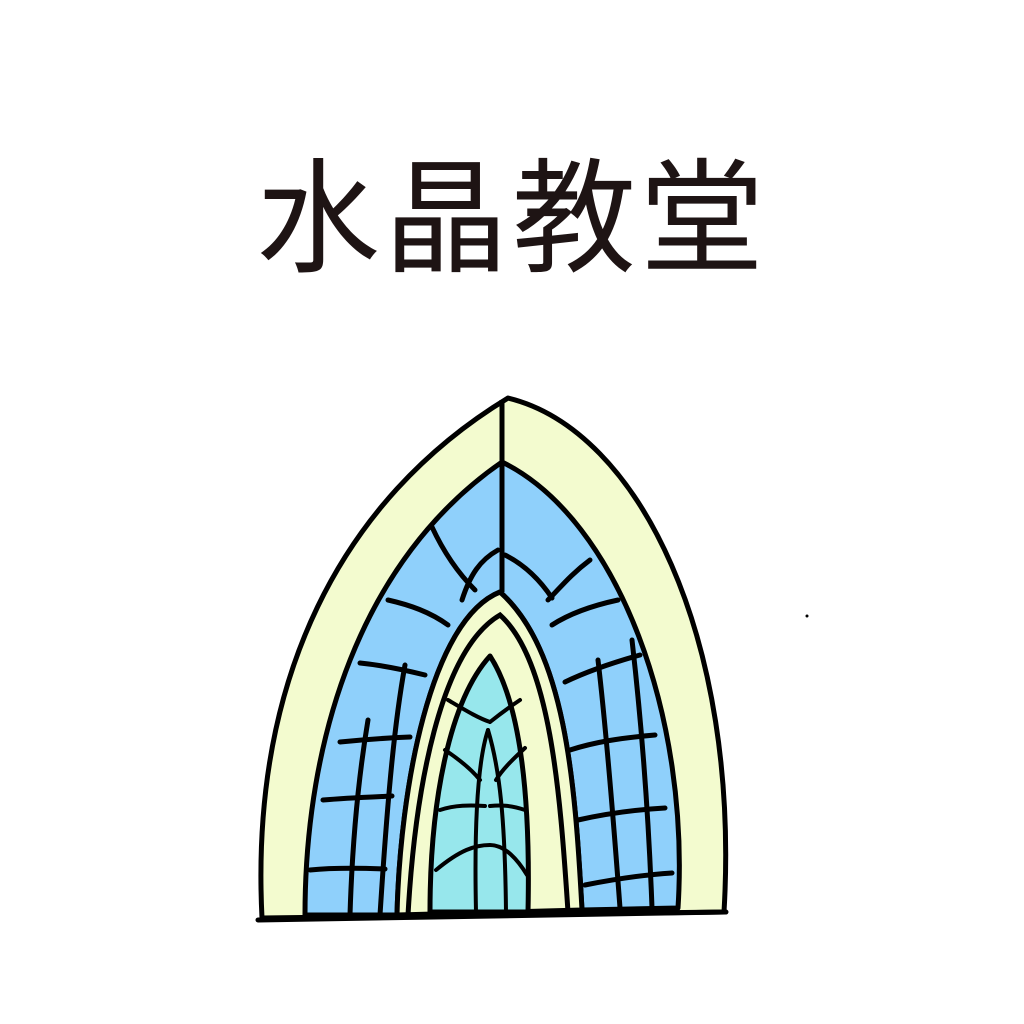 The image size is (1024, 1024). What do you see at coordinates (481, 806) in the screenshot?
I see `teal-window-leadlines` at bounding box center [481, 806].